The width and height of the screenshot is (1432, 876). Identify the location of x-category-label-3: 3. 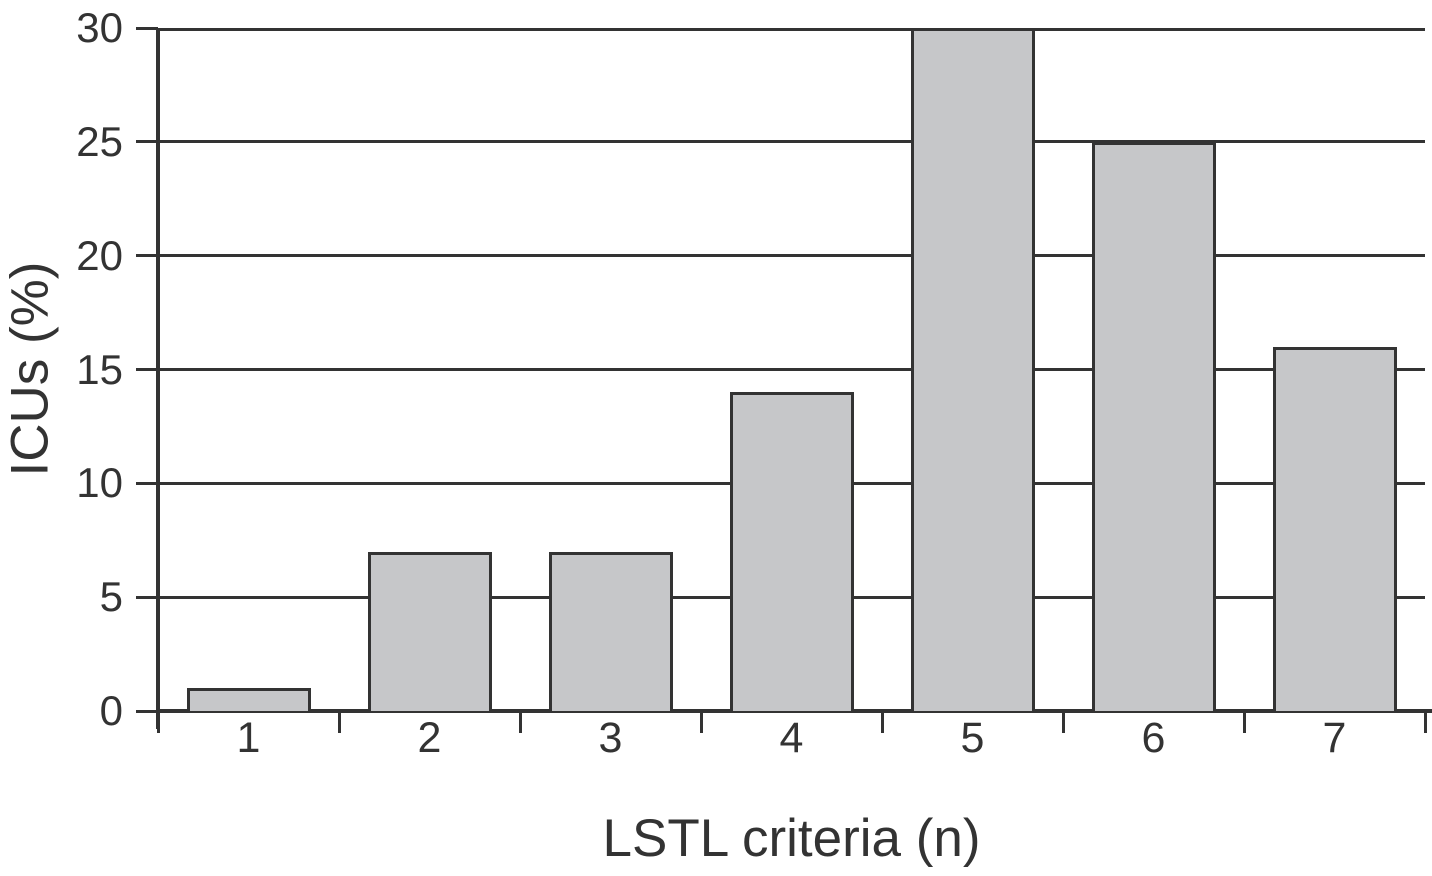
(610, 738).